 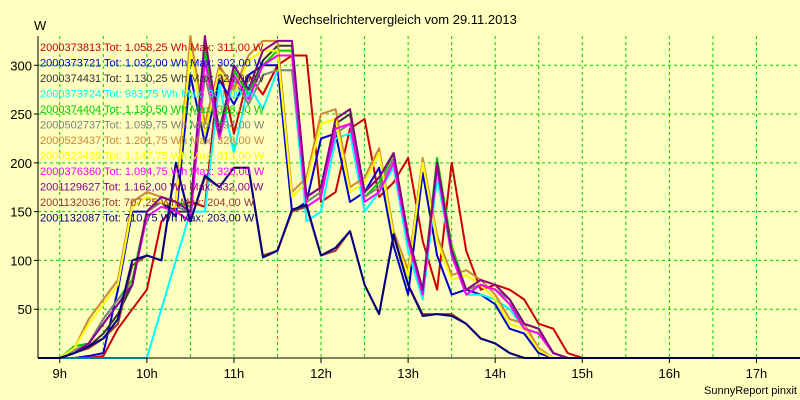 I want to click on y-tick-label: 300, so click(x=21, y=65).